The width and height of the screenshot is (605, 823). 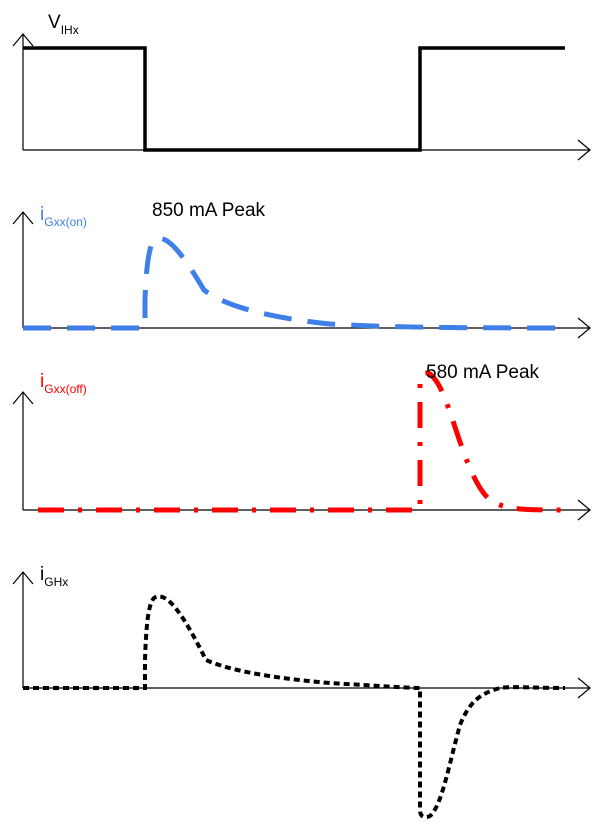 I want to click on on-peak-label: 850 mA Peak, so click(x=209, y=210).